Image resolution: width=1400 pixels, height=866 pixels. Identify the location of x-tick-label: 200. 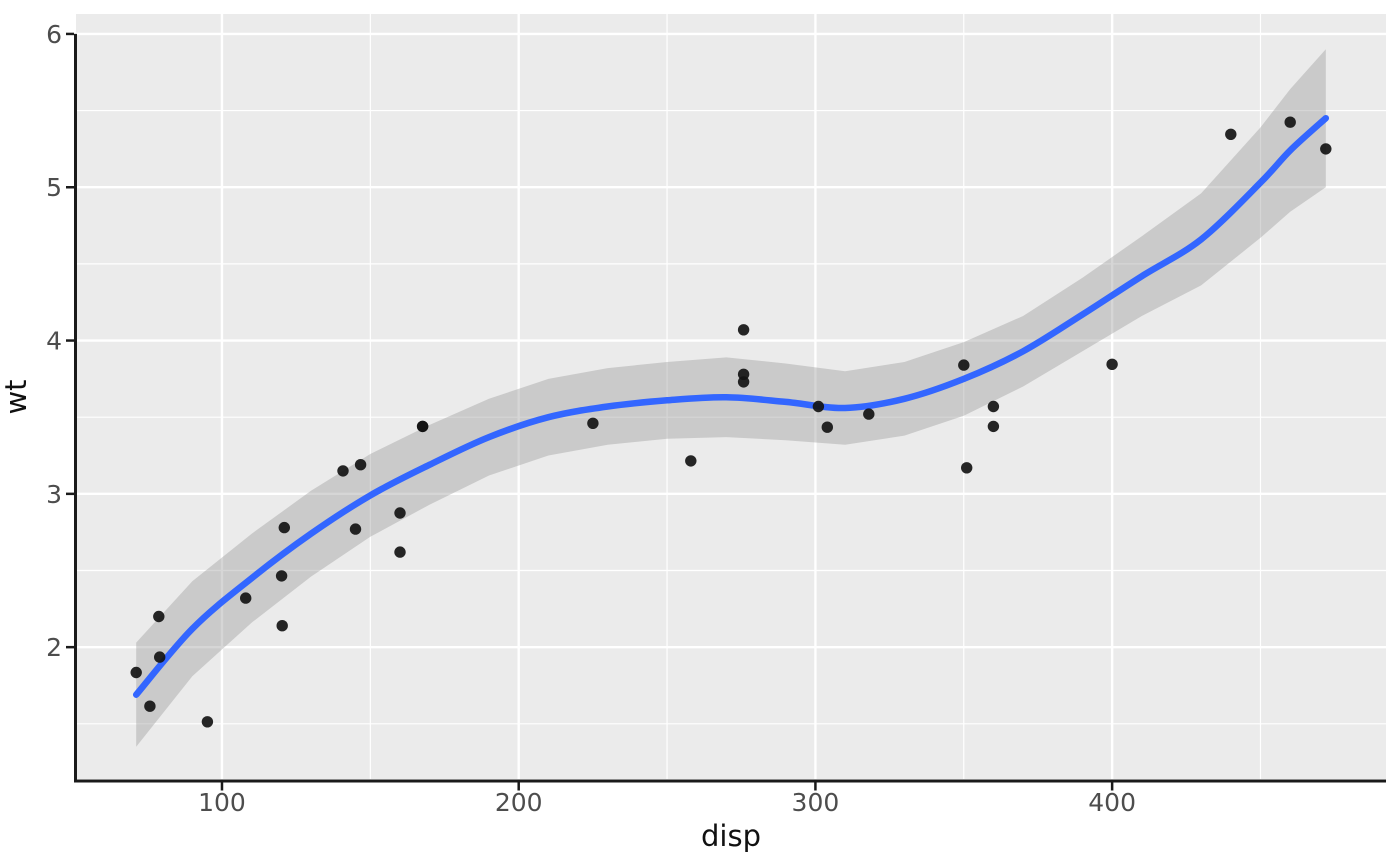
(519, 802).